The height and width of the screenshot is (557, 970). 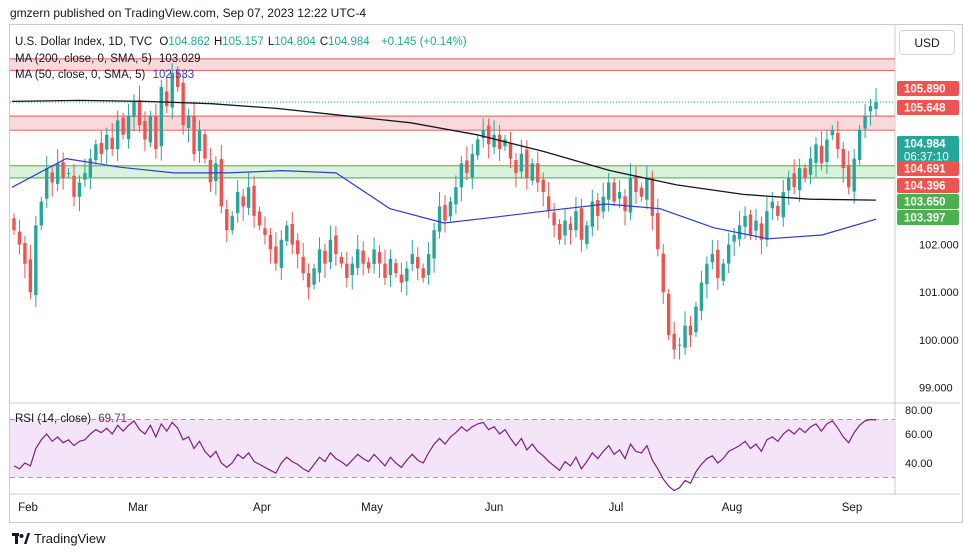 What do you see at coordinates (59, 538) in the screenshot?
I see `tradingview-logo: TradingView` at bounding box center [59, 538].